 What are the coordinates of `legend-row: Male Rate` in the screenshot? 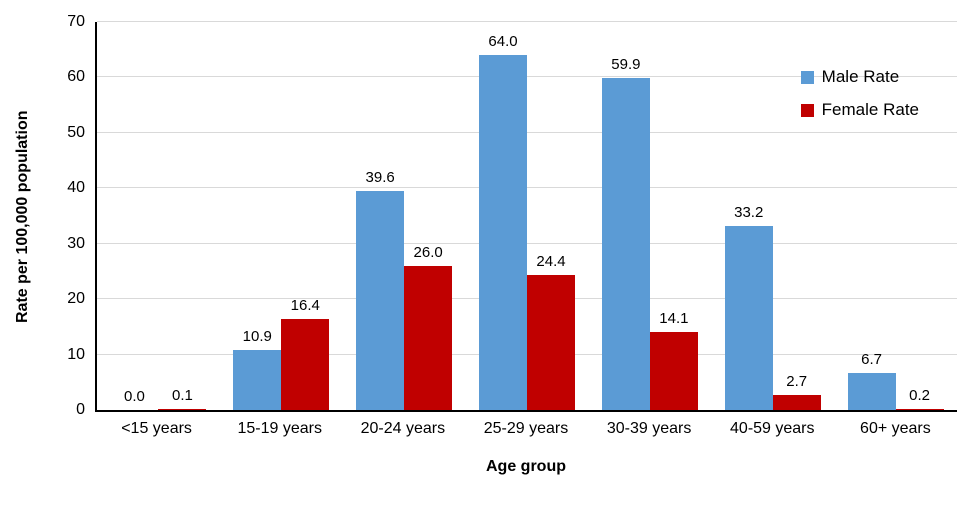 It's located at (859, 77).